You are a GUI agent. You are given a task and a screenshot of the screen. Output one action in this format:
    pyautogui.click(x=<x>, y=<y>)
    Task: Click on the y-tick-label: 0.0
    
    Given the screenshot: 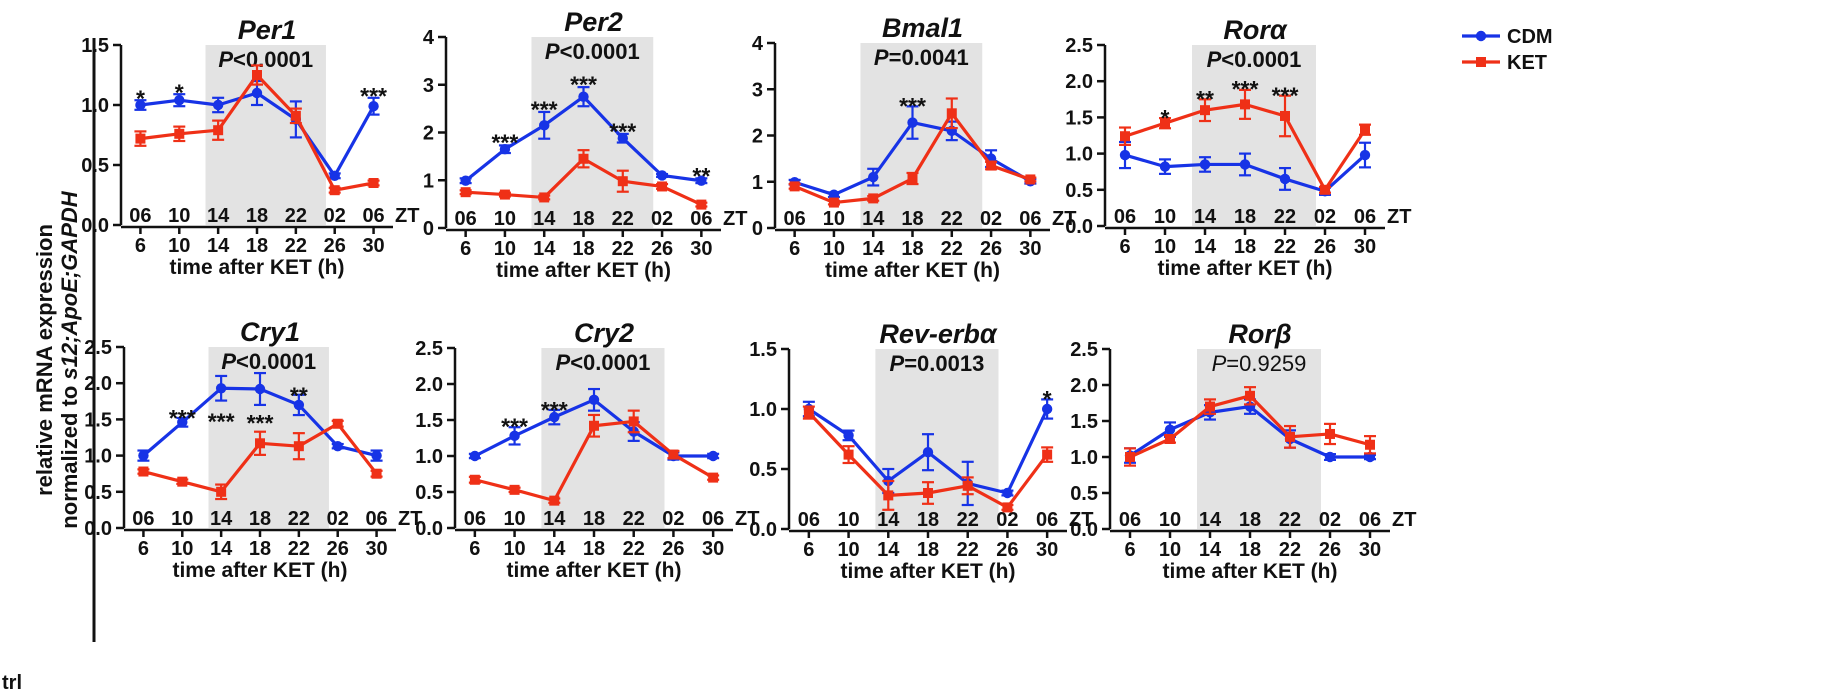 What is the action you would take?
    pyautogui.click(x=1084, y=530)
    